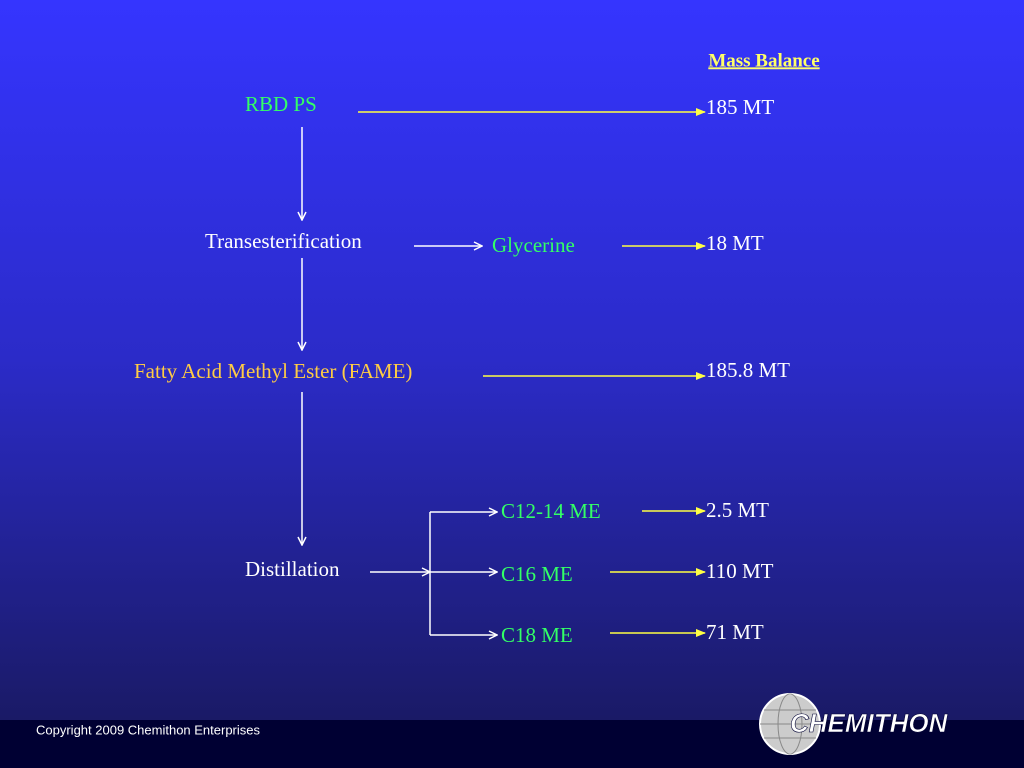 This screenshot has height=768, width=1024. I want to click on node-label: C18 ME, so click(537, 635).